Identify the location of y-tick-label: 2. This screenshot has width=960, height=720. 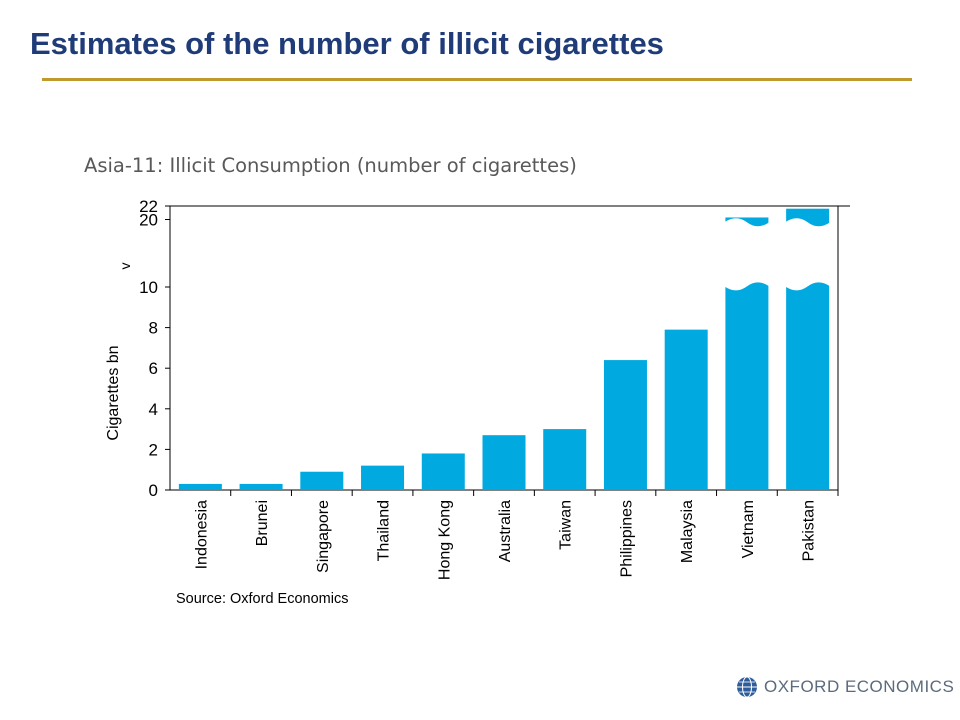
(153, 449).